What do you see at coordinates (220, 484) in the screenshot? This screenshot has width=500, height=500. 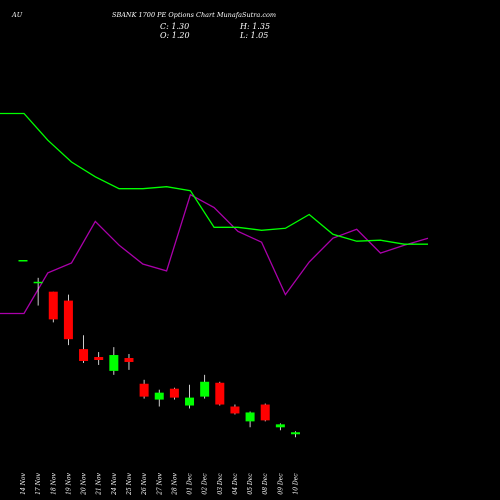 I see `x-tick-label: 03 Dec` at bounding box center [220, 484].